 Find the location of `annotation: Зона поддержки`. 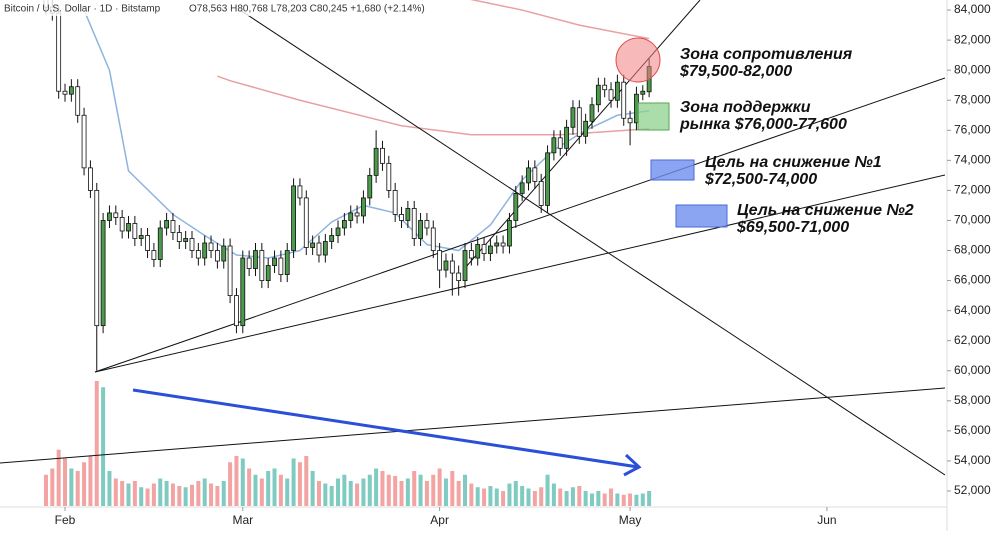

annotation: Зона поддержки is located at coordinates (745, 107).